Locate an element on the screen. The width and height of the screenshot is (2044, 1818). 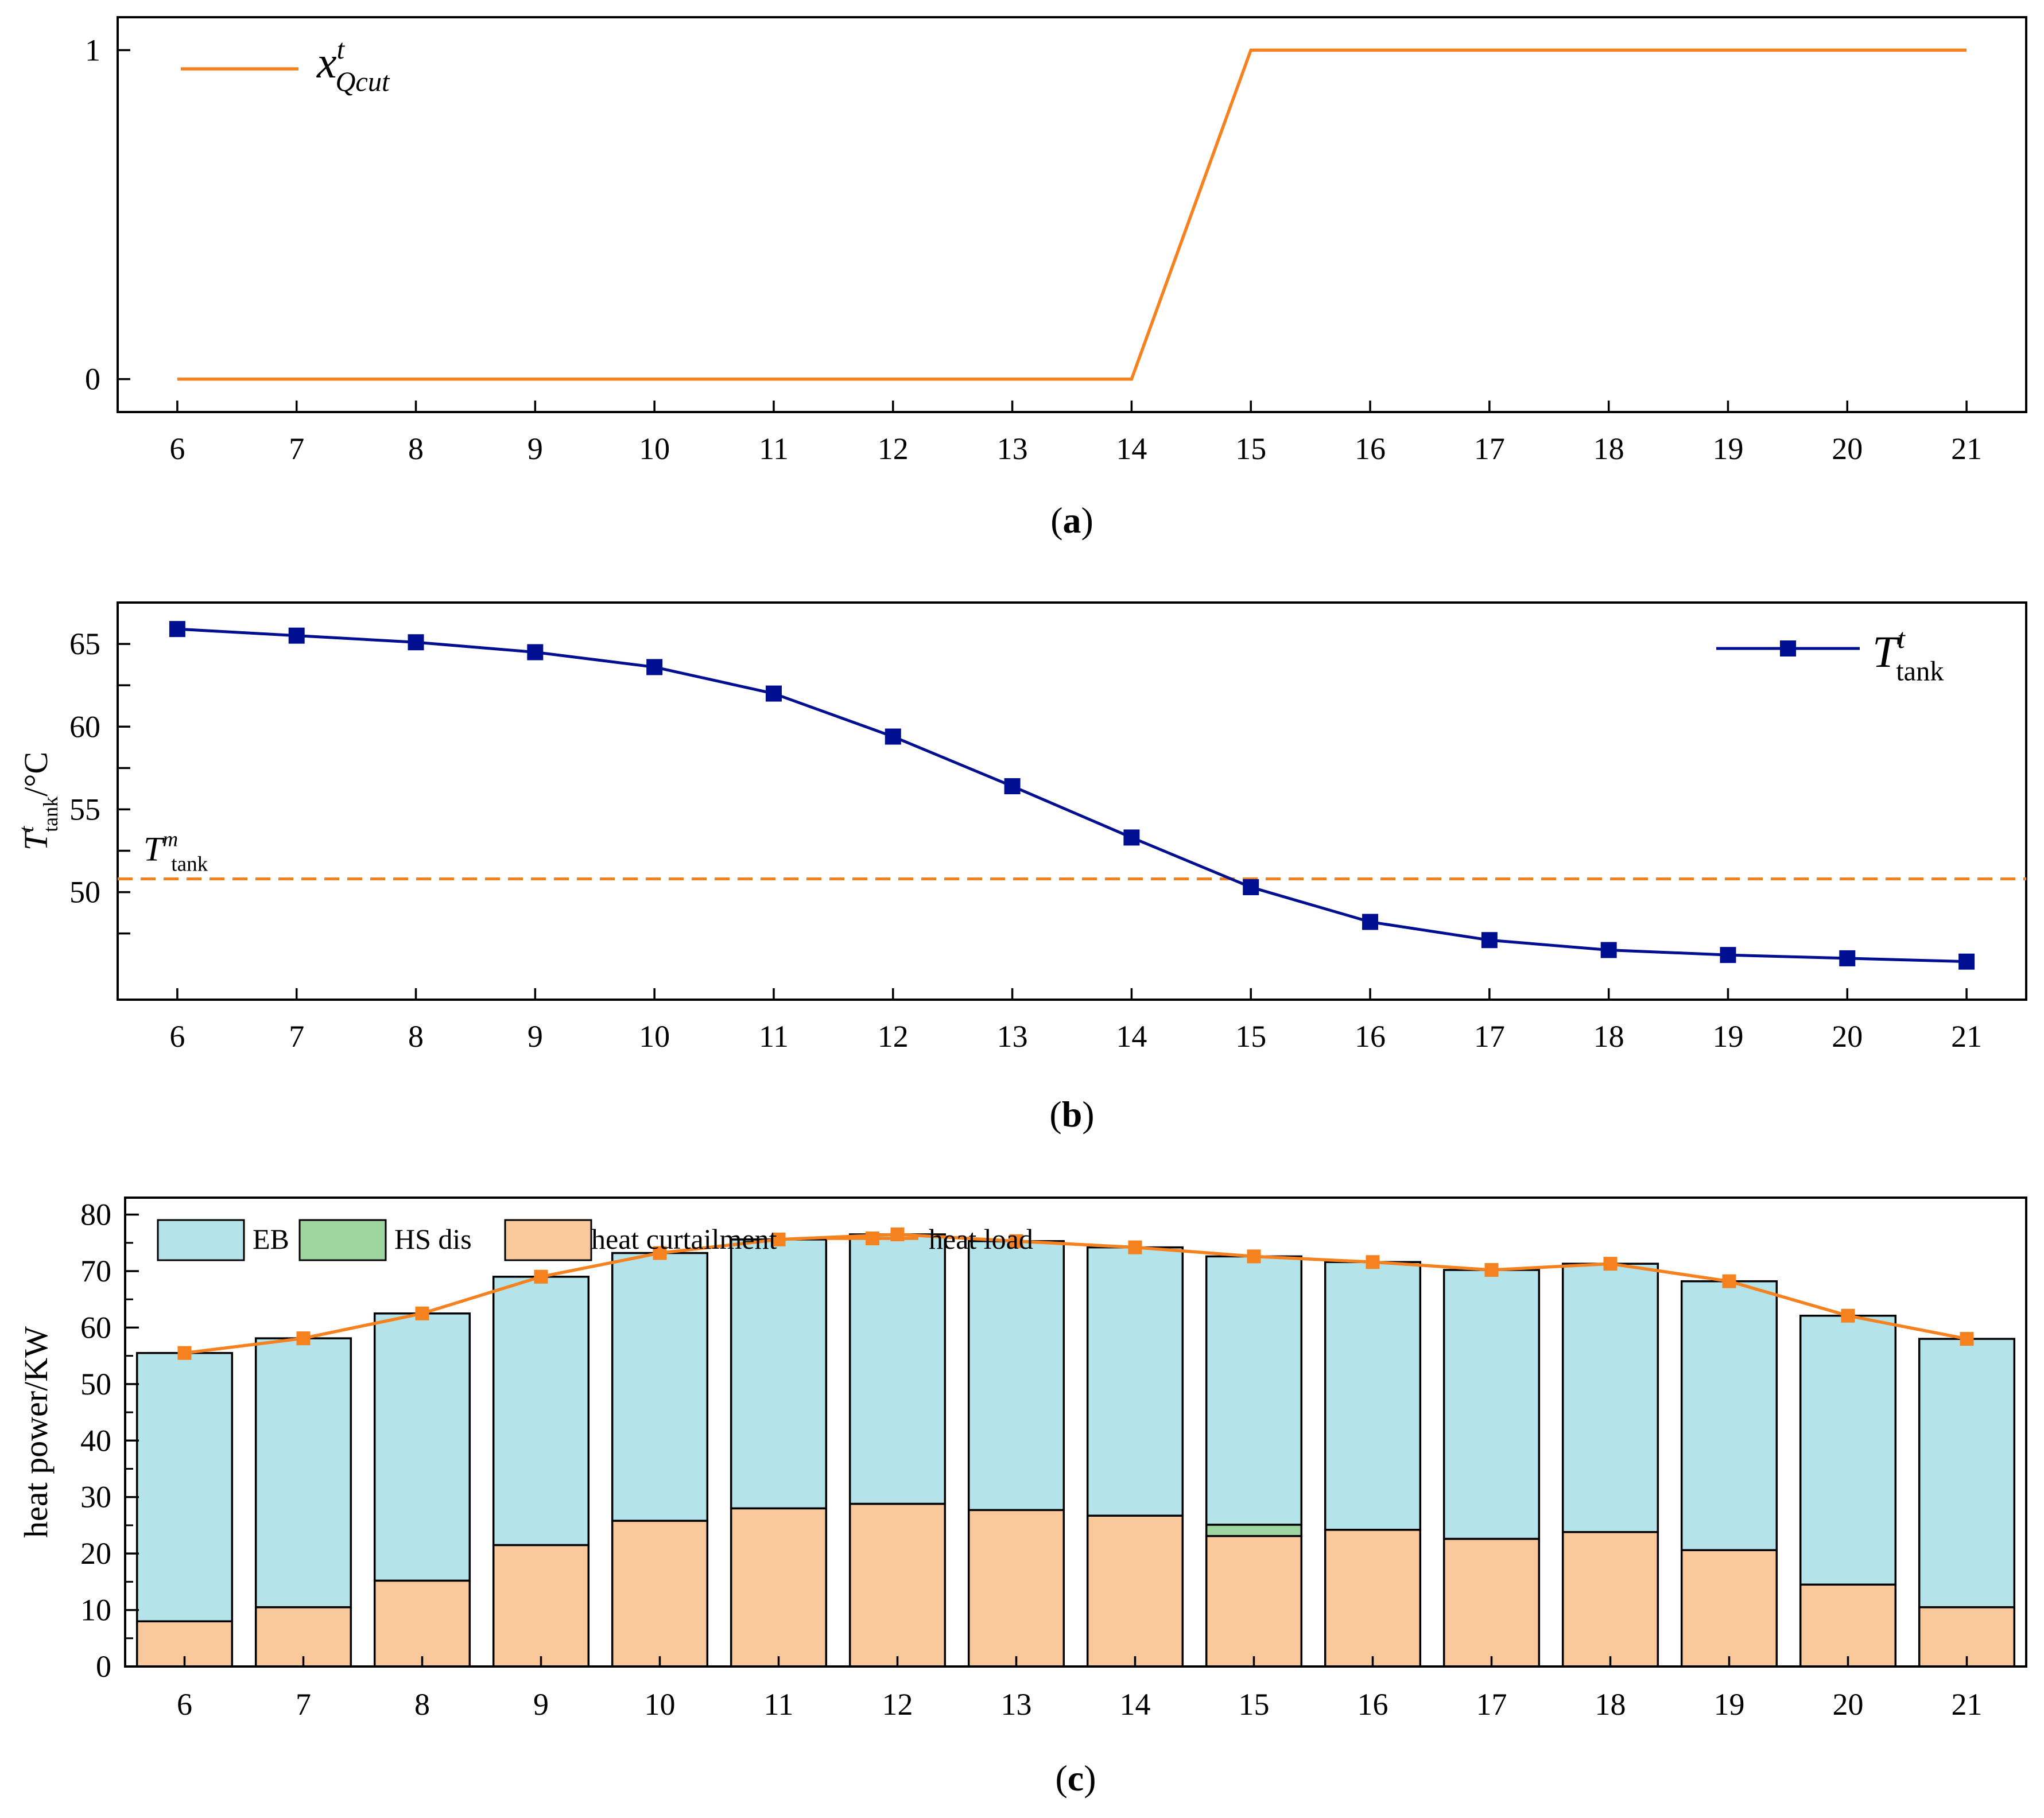
panel-c-y-tick-label: 40 is located at coordinates (95, 1440).